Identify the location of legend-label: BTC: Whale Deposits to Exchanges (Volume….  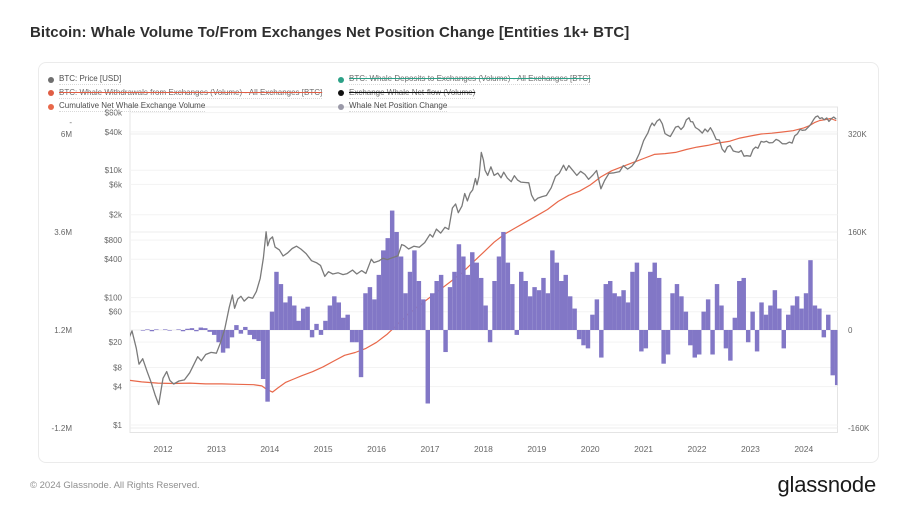
(470, 80).